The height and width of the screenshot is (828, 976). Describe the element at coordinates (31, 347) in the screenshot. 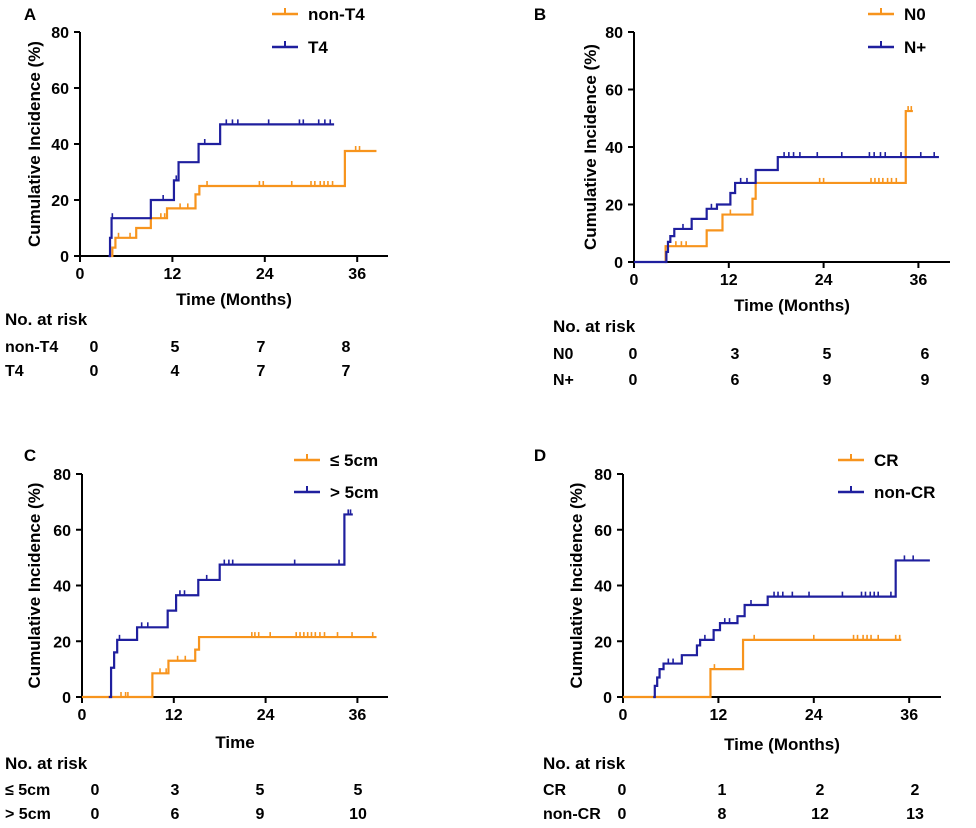

I see `risk-row-label: non-T4` at that location.